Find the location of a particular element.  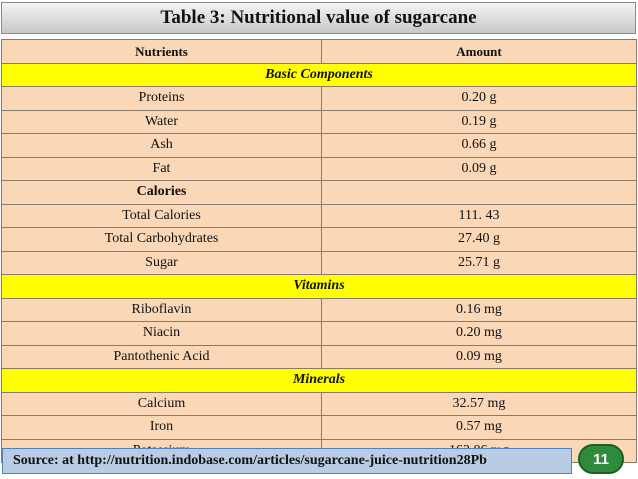

table-row: Sugar 25.71 g is located at coordinates (319, 262).